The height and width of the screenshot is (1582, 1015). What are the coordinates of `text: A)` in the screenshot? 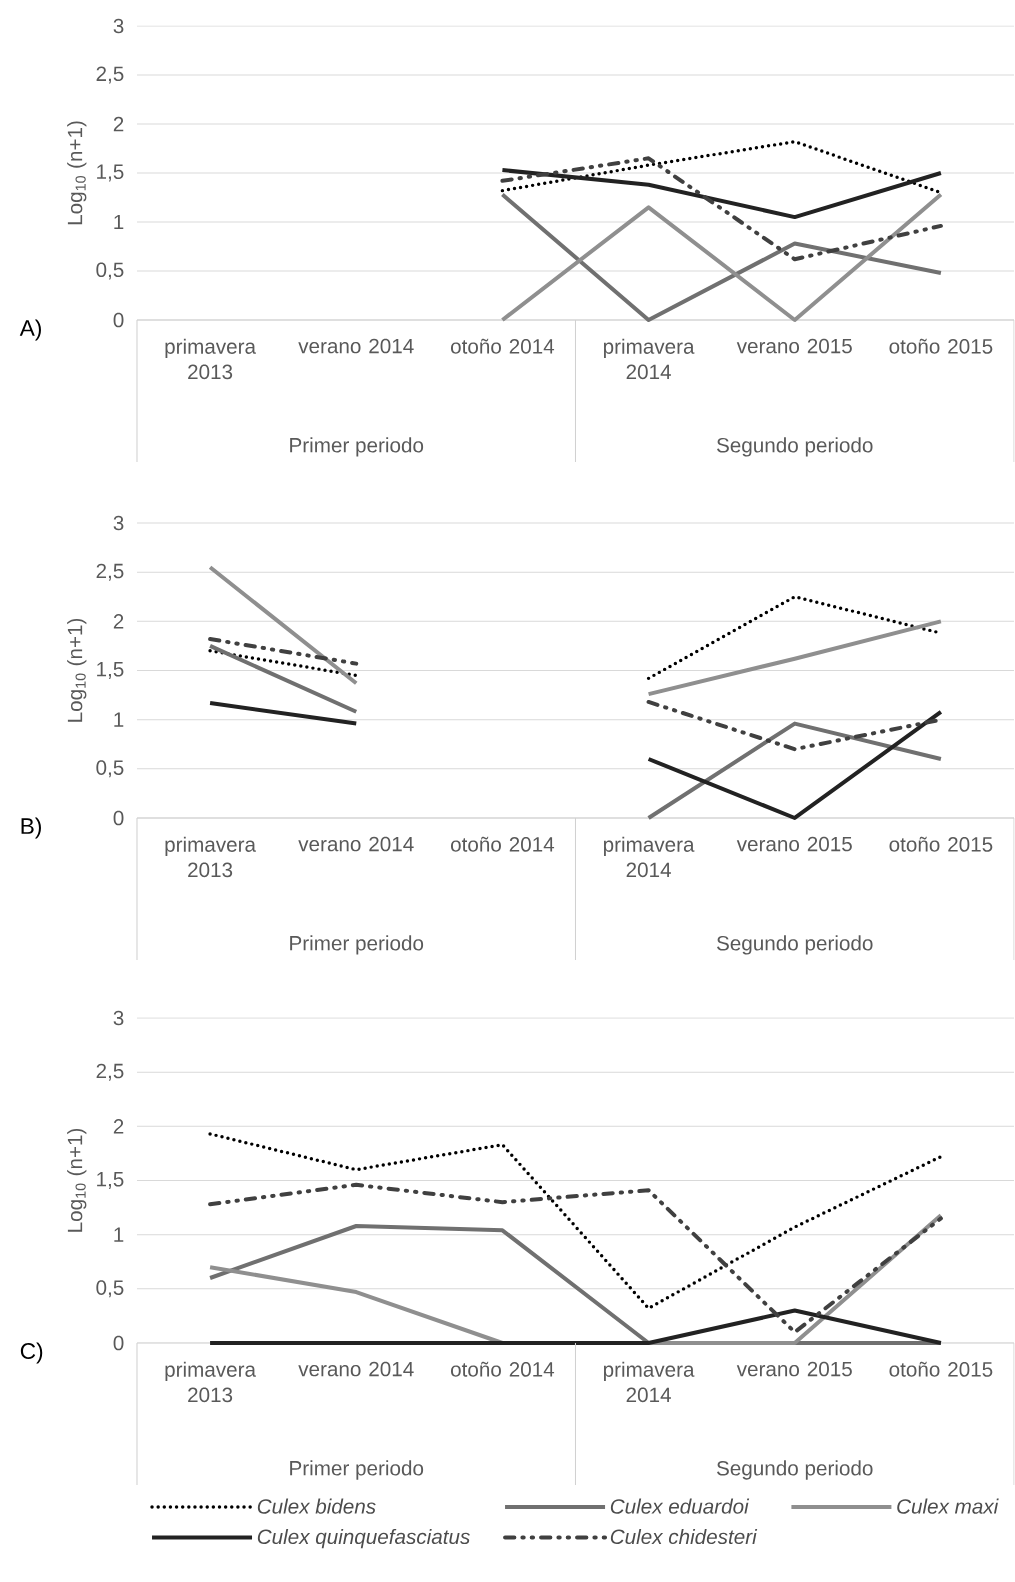 It's located at (30, 330).